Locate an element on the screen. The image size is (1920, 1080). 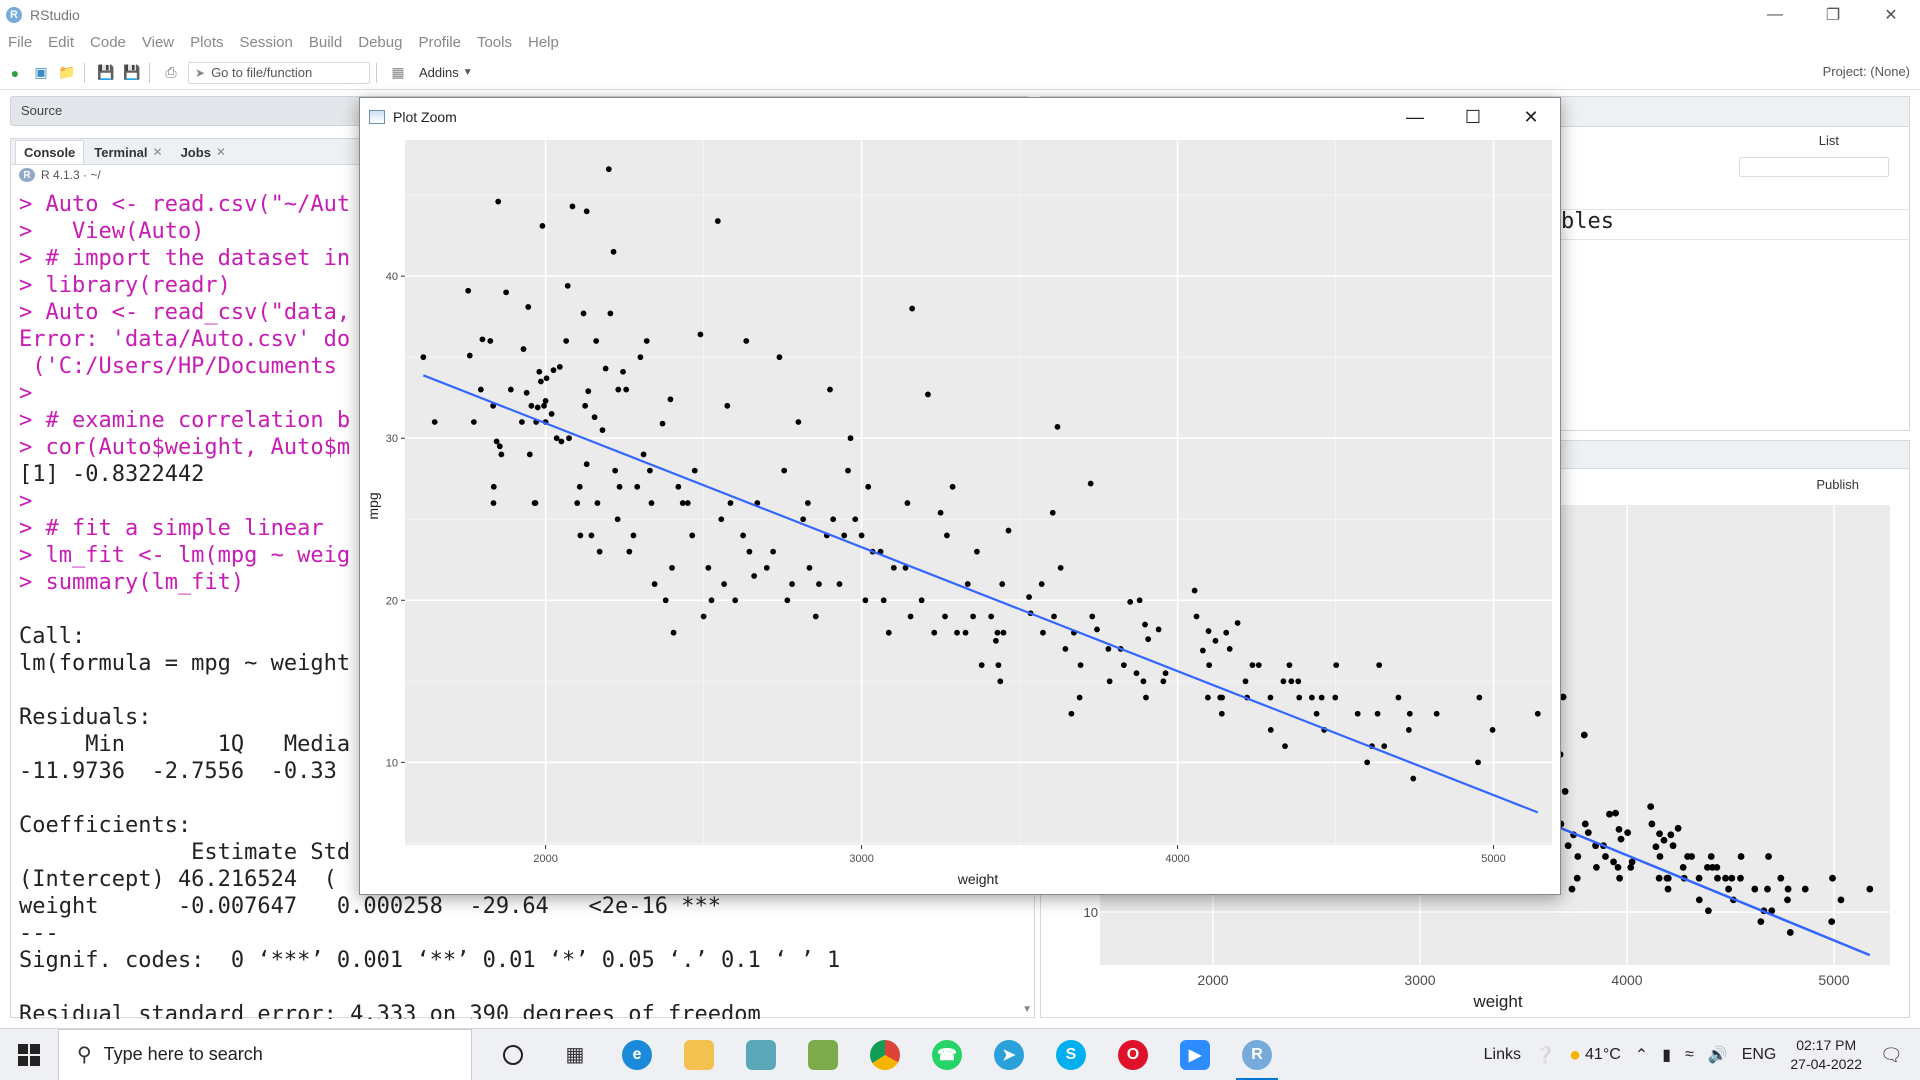
zoom-close-button: ✕ is located at coordinates (1531, 116).